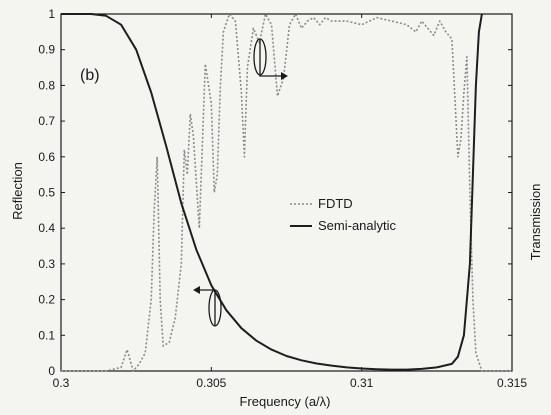  What do you see at coordinates (46, 157) in the screenshot?
I see `y-tick-label: 0.6` at bounding box center [46, 157].